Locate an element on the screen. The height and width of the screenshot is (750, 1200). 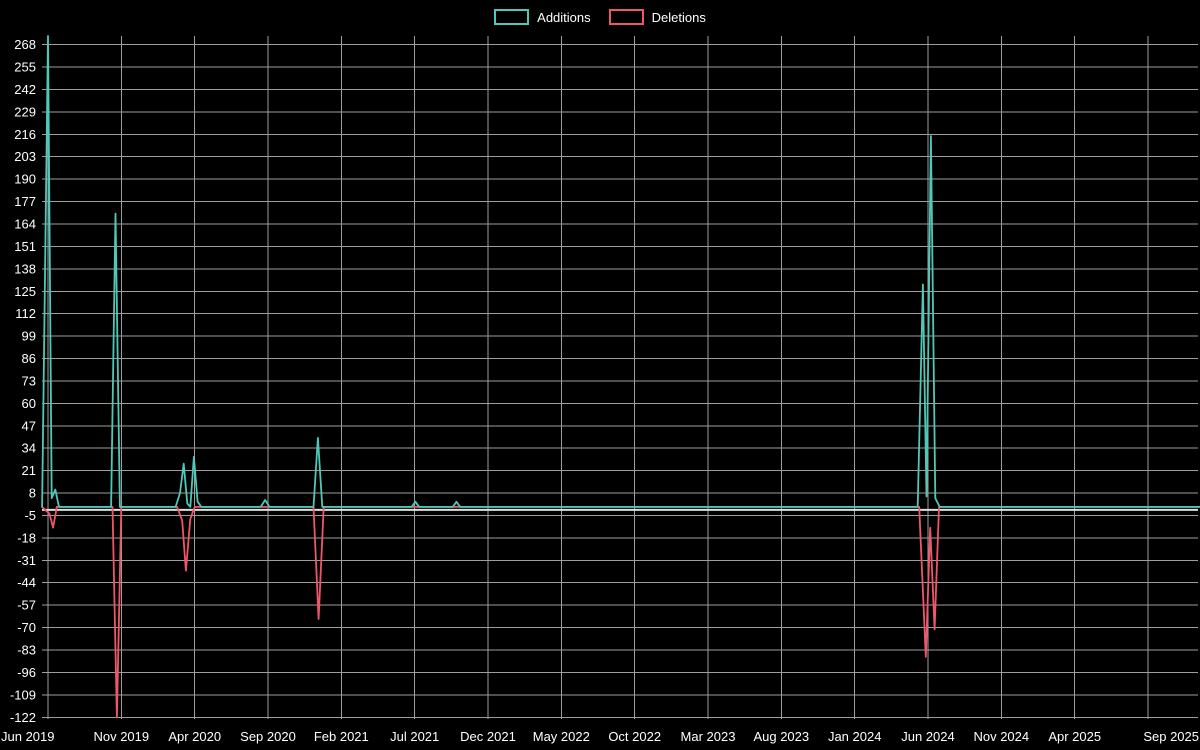
svg-text: -70 is located at coordinates (26, 627).